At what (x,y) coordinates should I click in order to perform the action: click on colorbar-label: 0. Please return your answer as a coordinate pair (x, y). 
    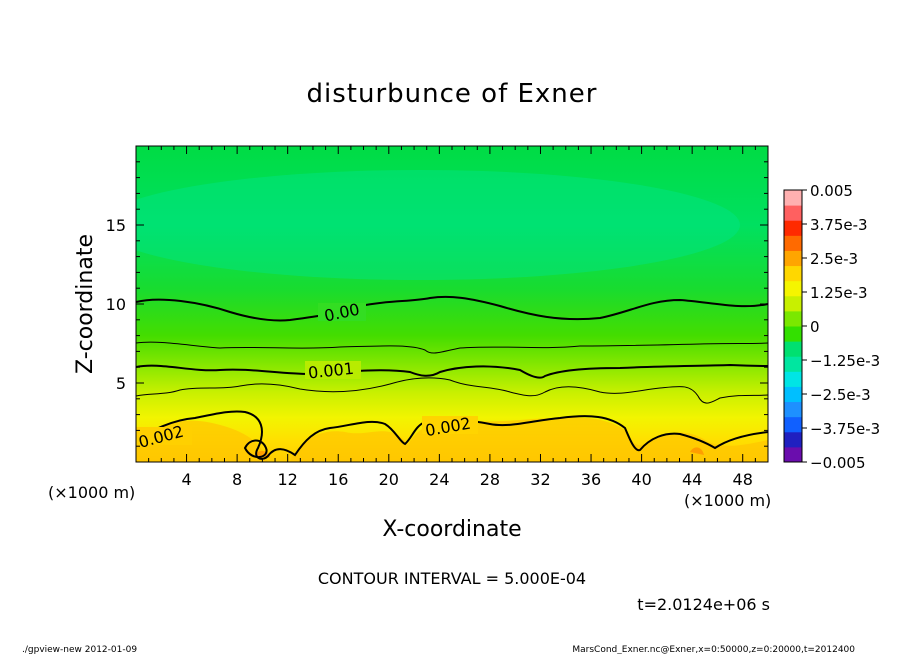
    Looking at the image, I should click on (815, 327).